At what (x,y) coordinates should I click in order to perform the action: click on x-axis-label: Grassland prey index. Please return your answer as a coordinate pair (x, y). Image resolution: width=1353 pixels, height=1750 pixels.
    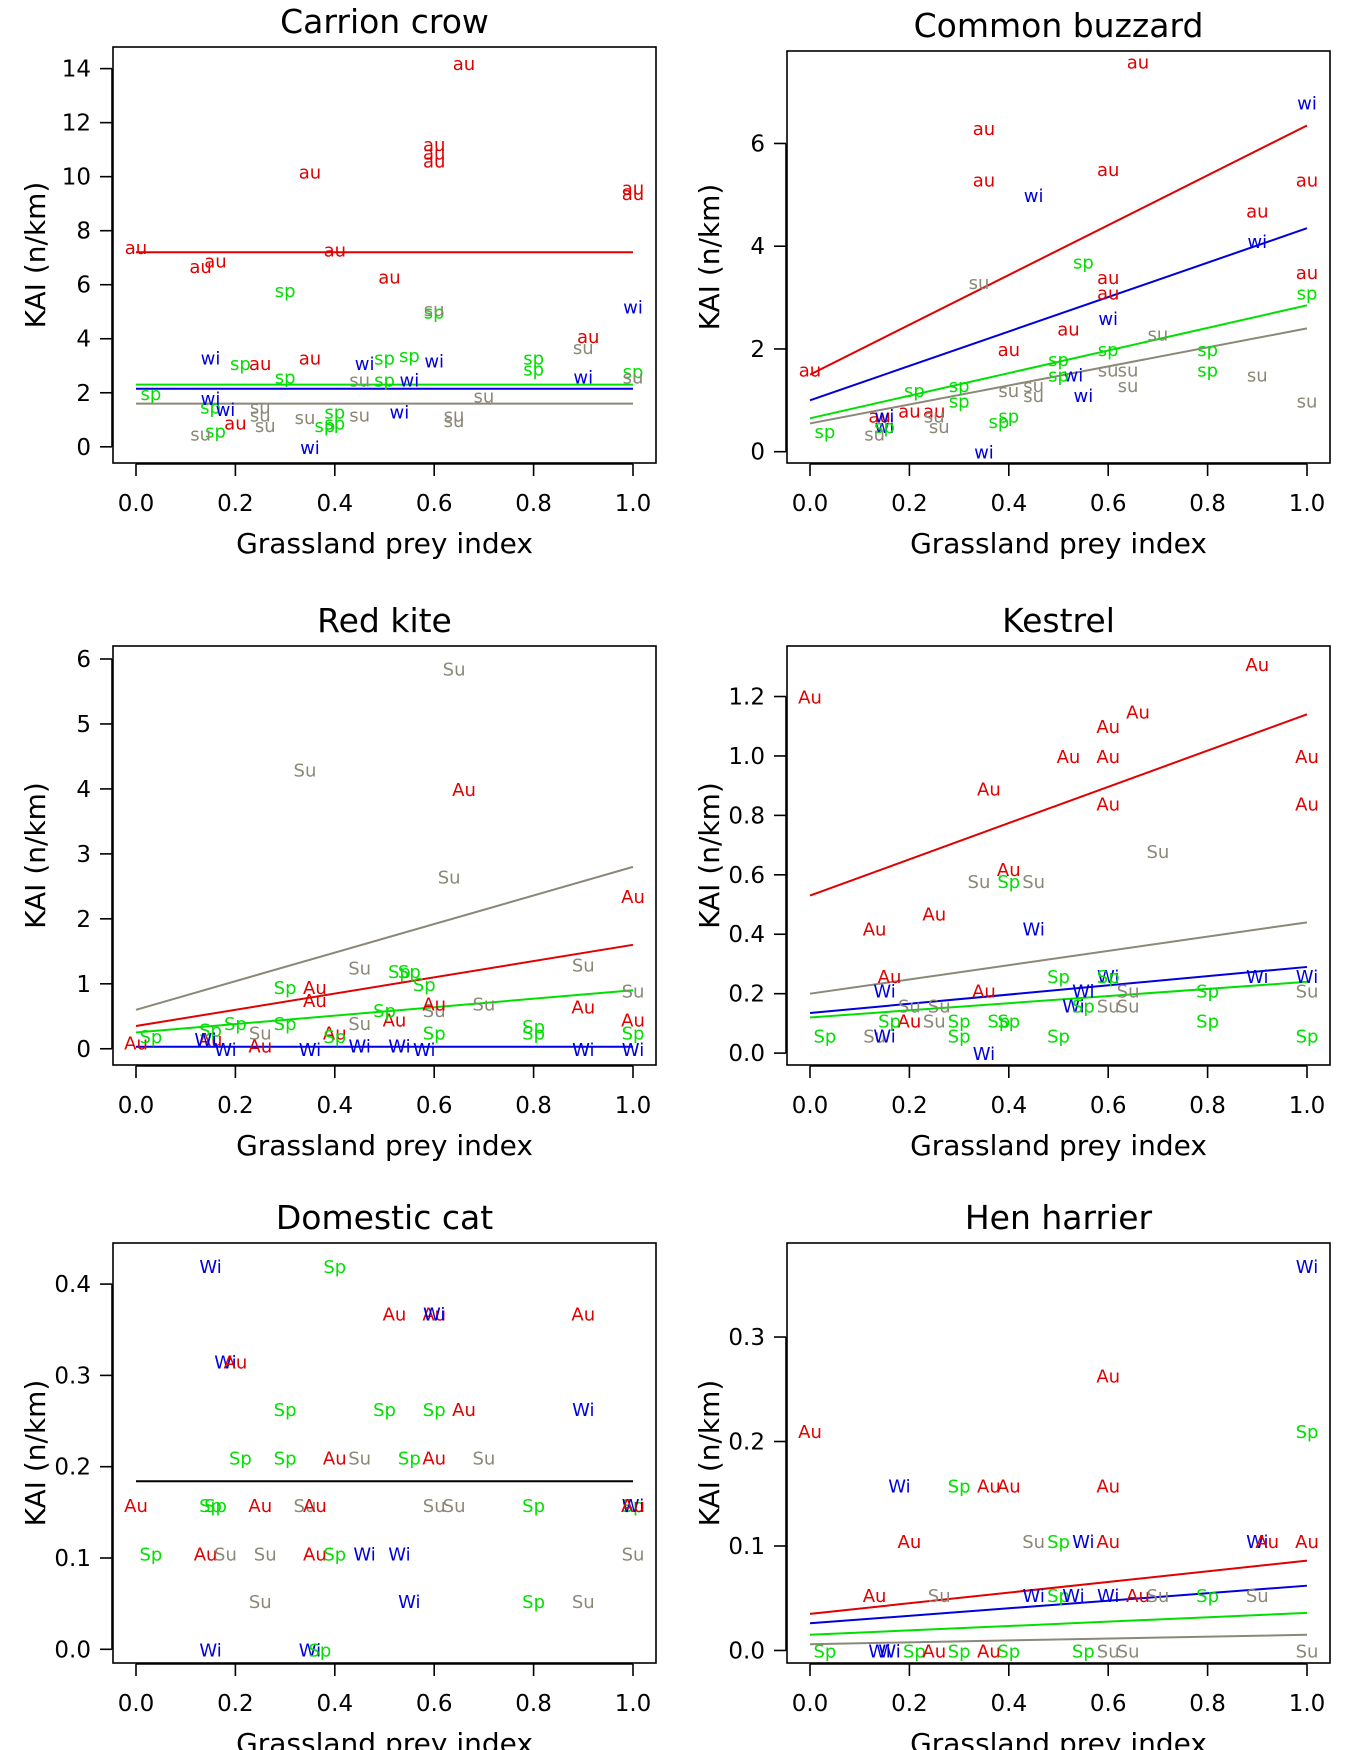
    Looking at the image, I should click on (1058, 543).